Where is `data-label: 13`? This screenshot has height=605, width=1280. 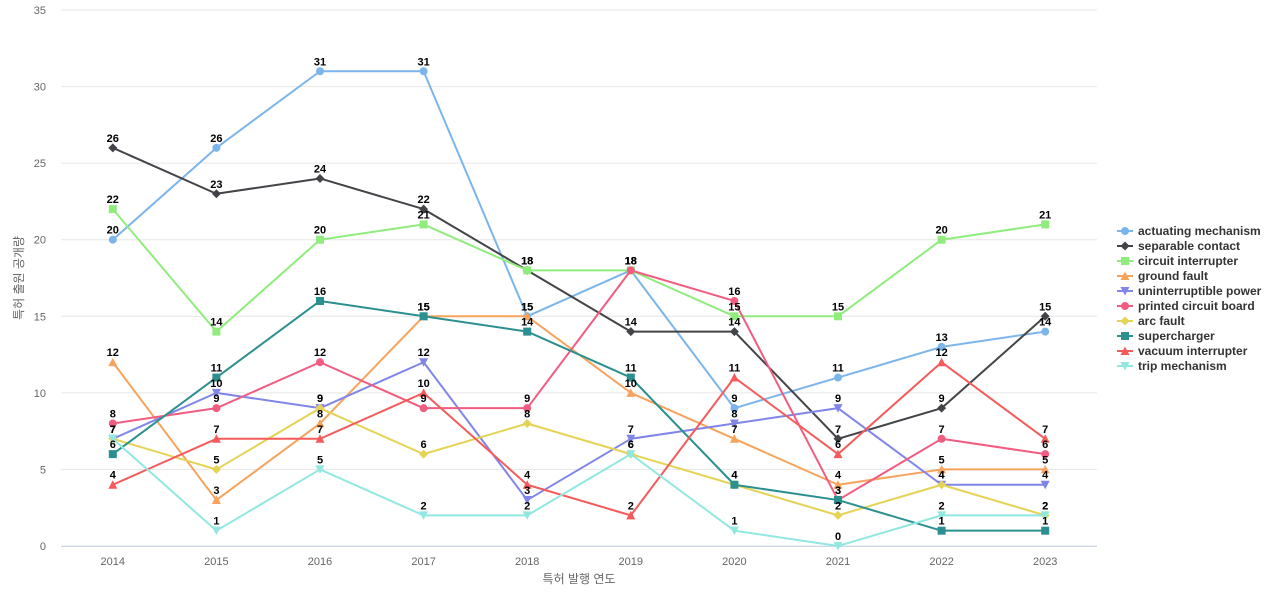
data-label: 13 is located at coordinates (941, 338).